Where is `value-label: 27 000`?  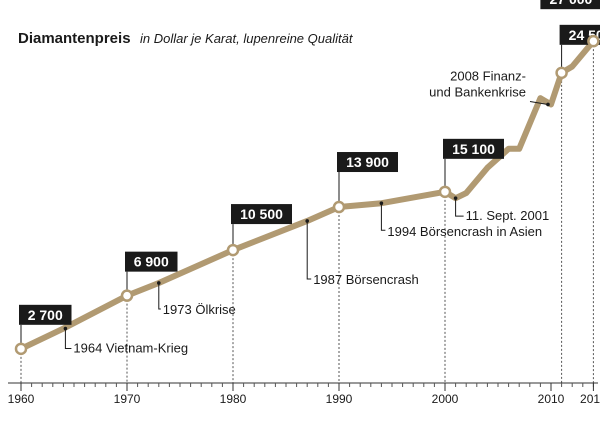
value-label: 27 000 is located at coordinates (570, 3).